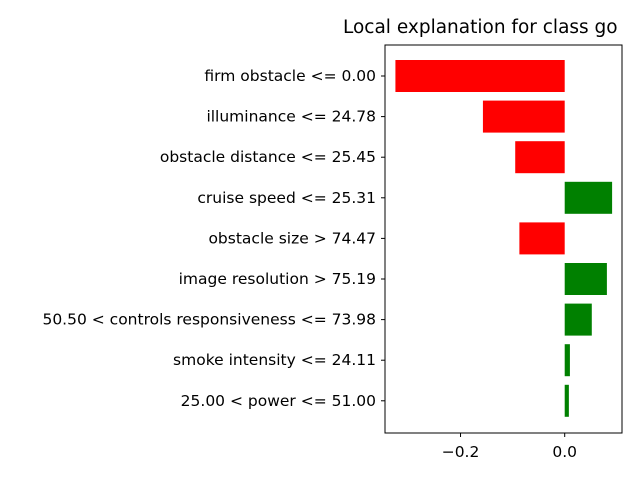 The height and width of the screenshot is (480, 640). What do you see at coordinates (286, 198) in the screenshot?
I see `y-tick-label: cruise speed <= 25.31` at bounding box center [286, 198].